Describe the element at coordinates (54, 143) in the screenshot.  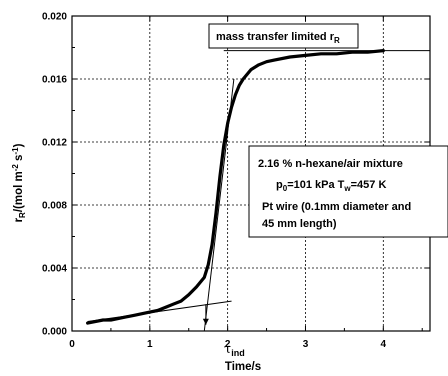
I see `y-tick-label: 0.012` at that location.